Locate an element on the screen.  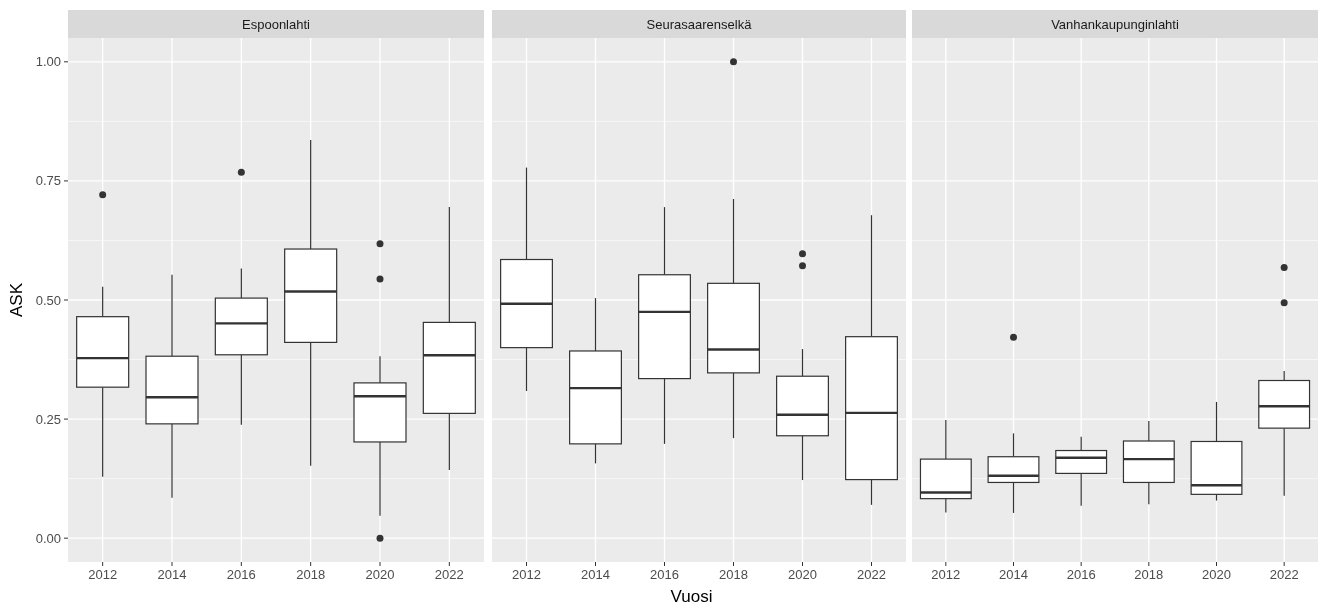
y-tick-label: 0.75 is located at coordinates (48, 181).